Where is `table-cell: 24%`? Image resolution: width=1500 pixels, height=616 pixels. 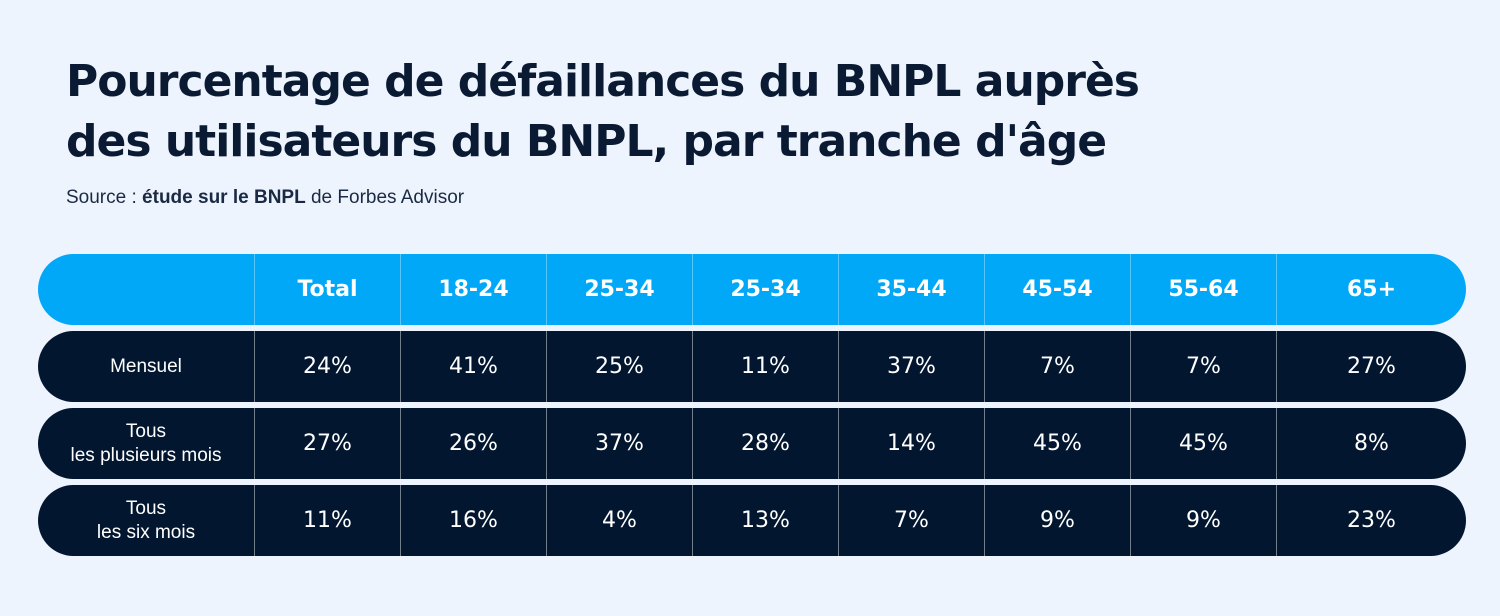 table-cell: 24% is located at coordinates (327, 366).